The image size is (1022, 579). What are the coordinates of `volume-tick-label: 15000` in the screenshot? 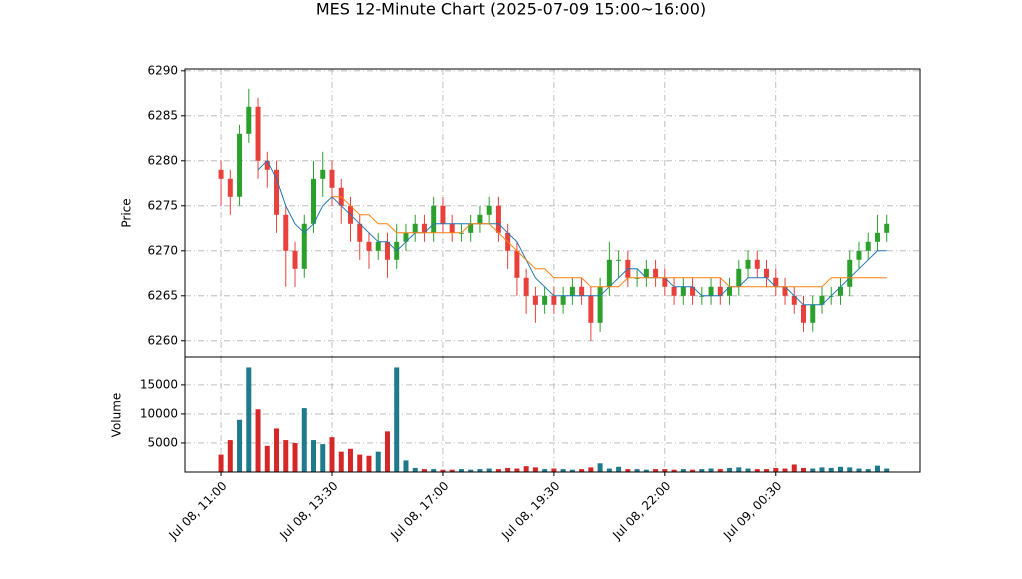 It's located at (159, 384).